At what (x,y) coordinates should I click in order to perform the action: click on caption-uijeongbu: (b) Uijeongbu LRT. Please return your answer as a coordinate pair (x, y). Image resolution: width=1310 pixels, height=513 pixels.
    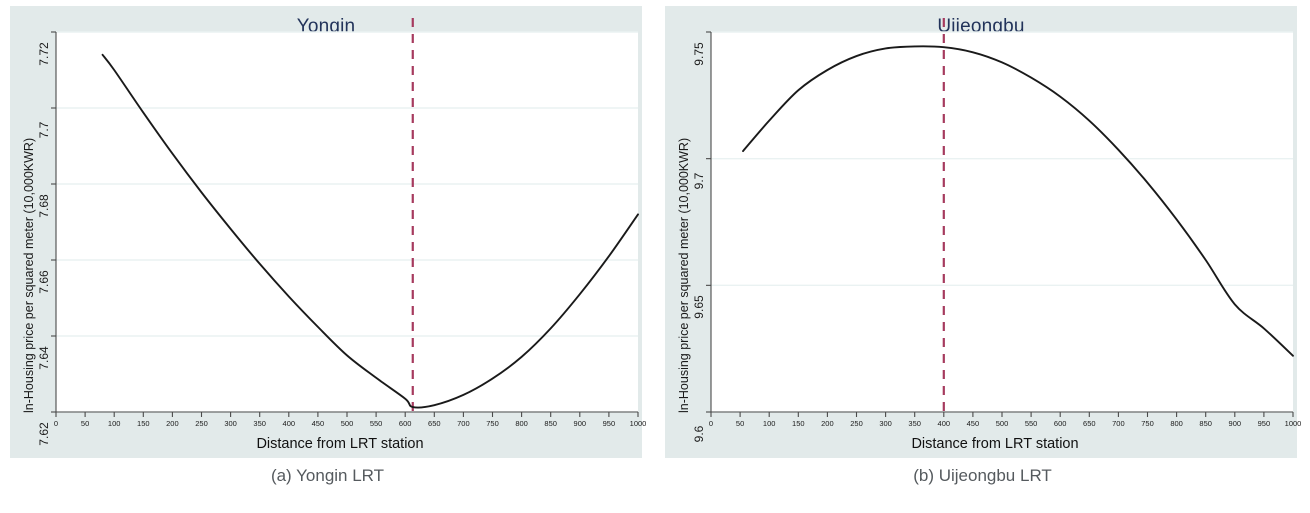
    Looking at the image, I should click on (982, 475).